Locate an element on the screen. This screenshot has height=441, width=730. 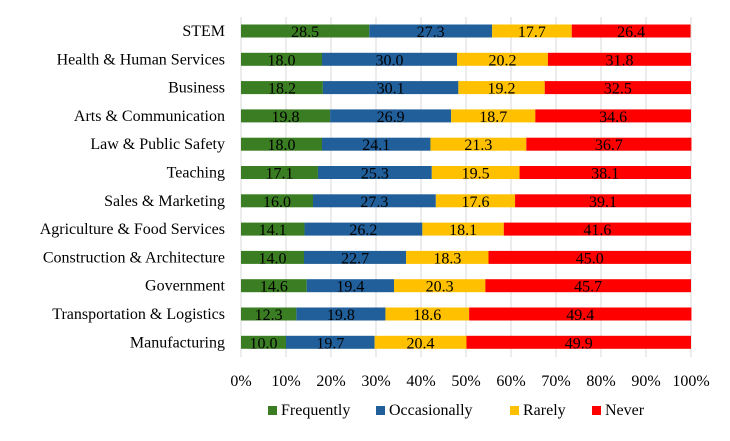
data-label: 49.4 is located at coordinates (580, 315).